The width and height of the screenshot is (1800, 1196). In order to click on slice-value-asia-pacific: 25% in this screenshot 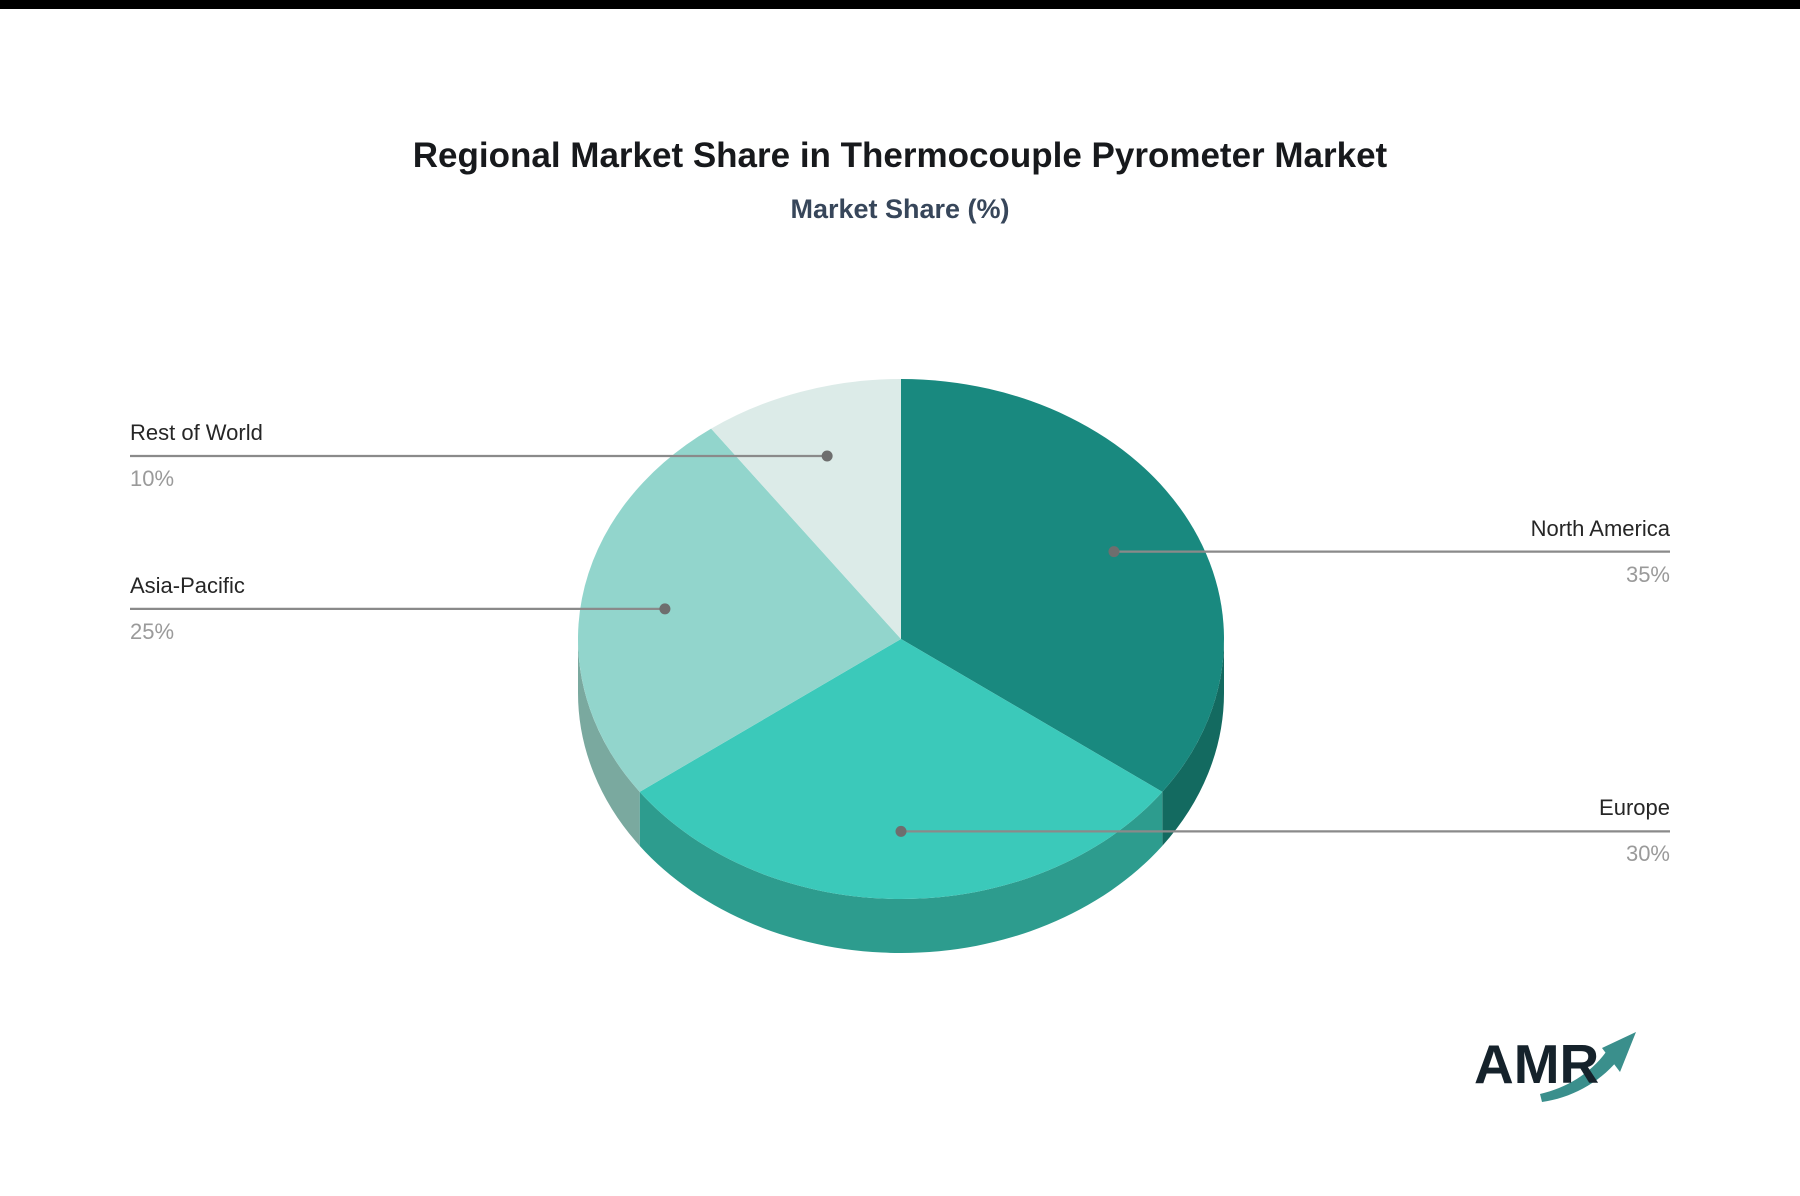, I will do `click(152, 631)`.